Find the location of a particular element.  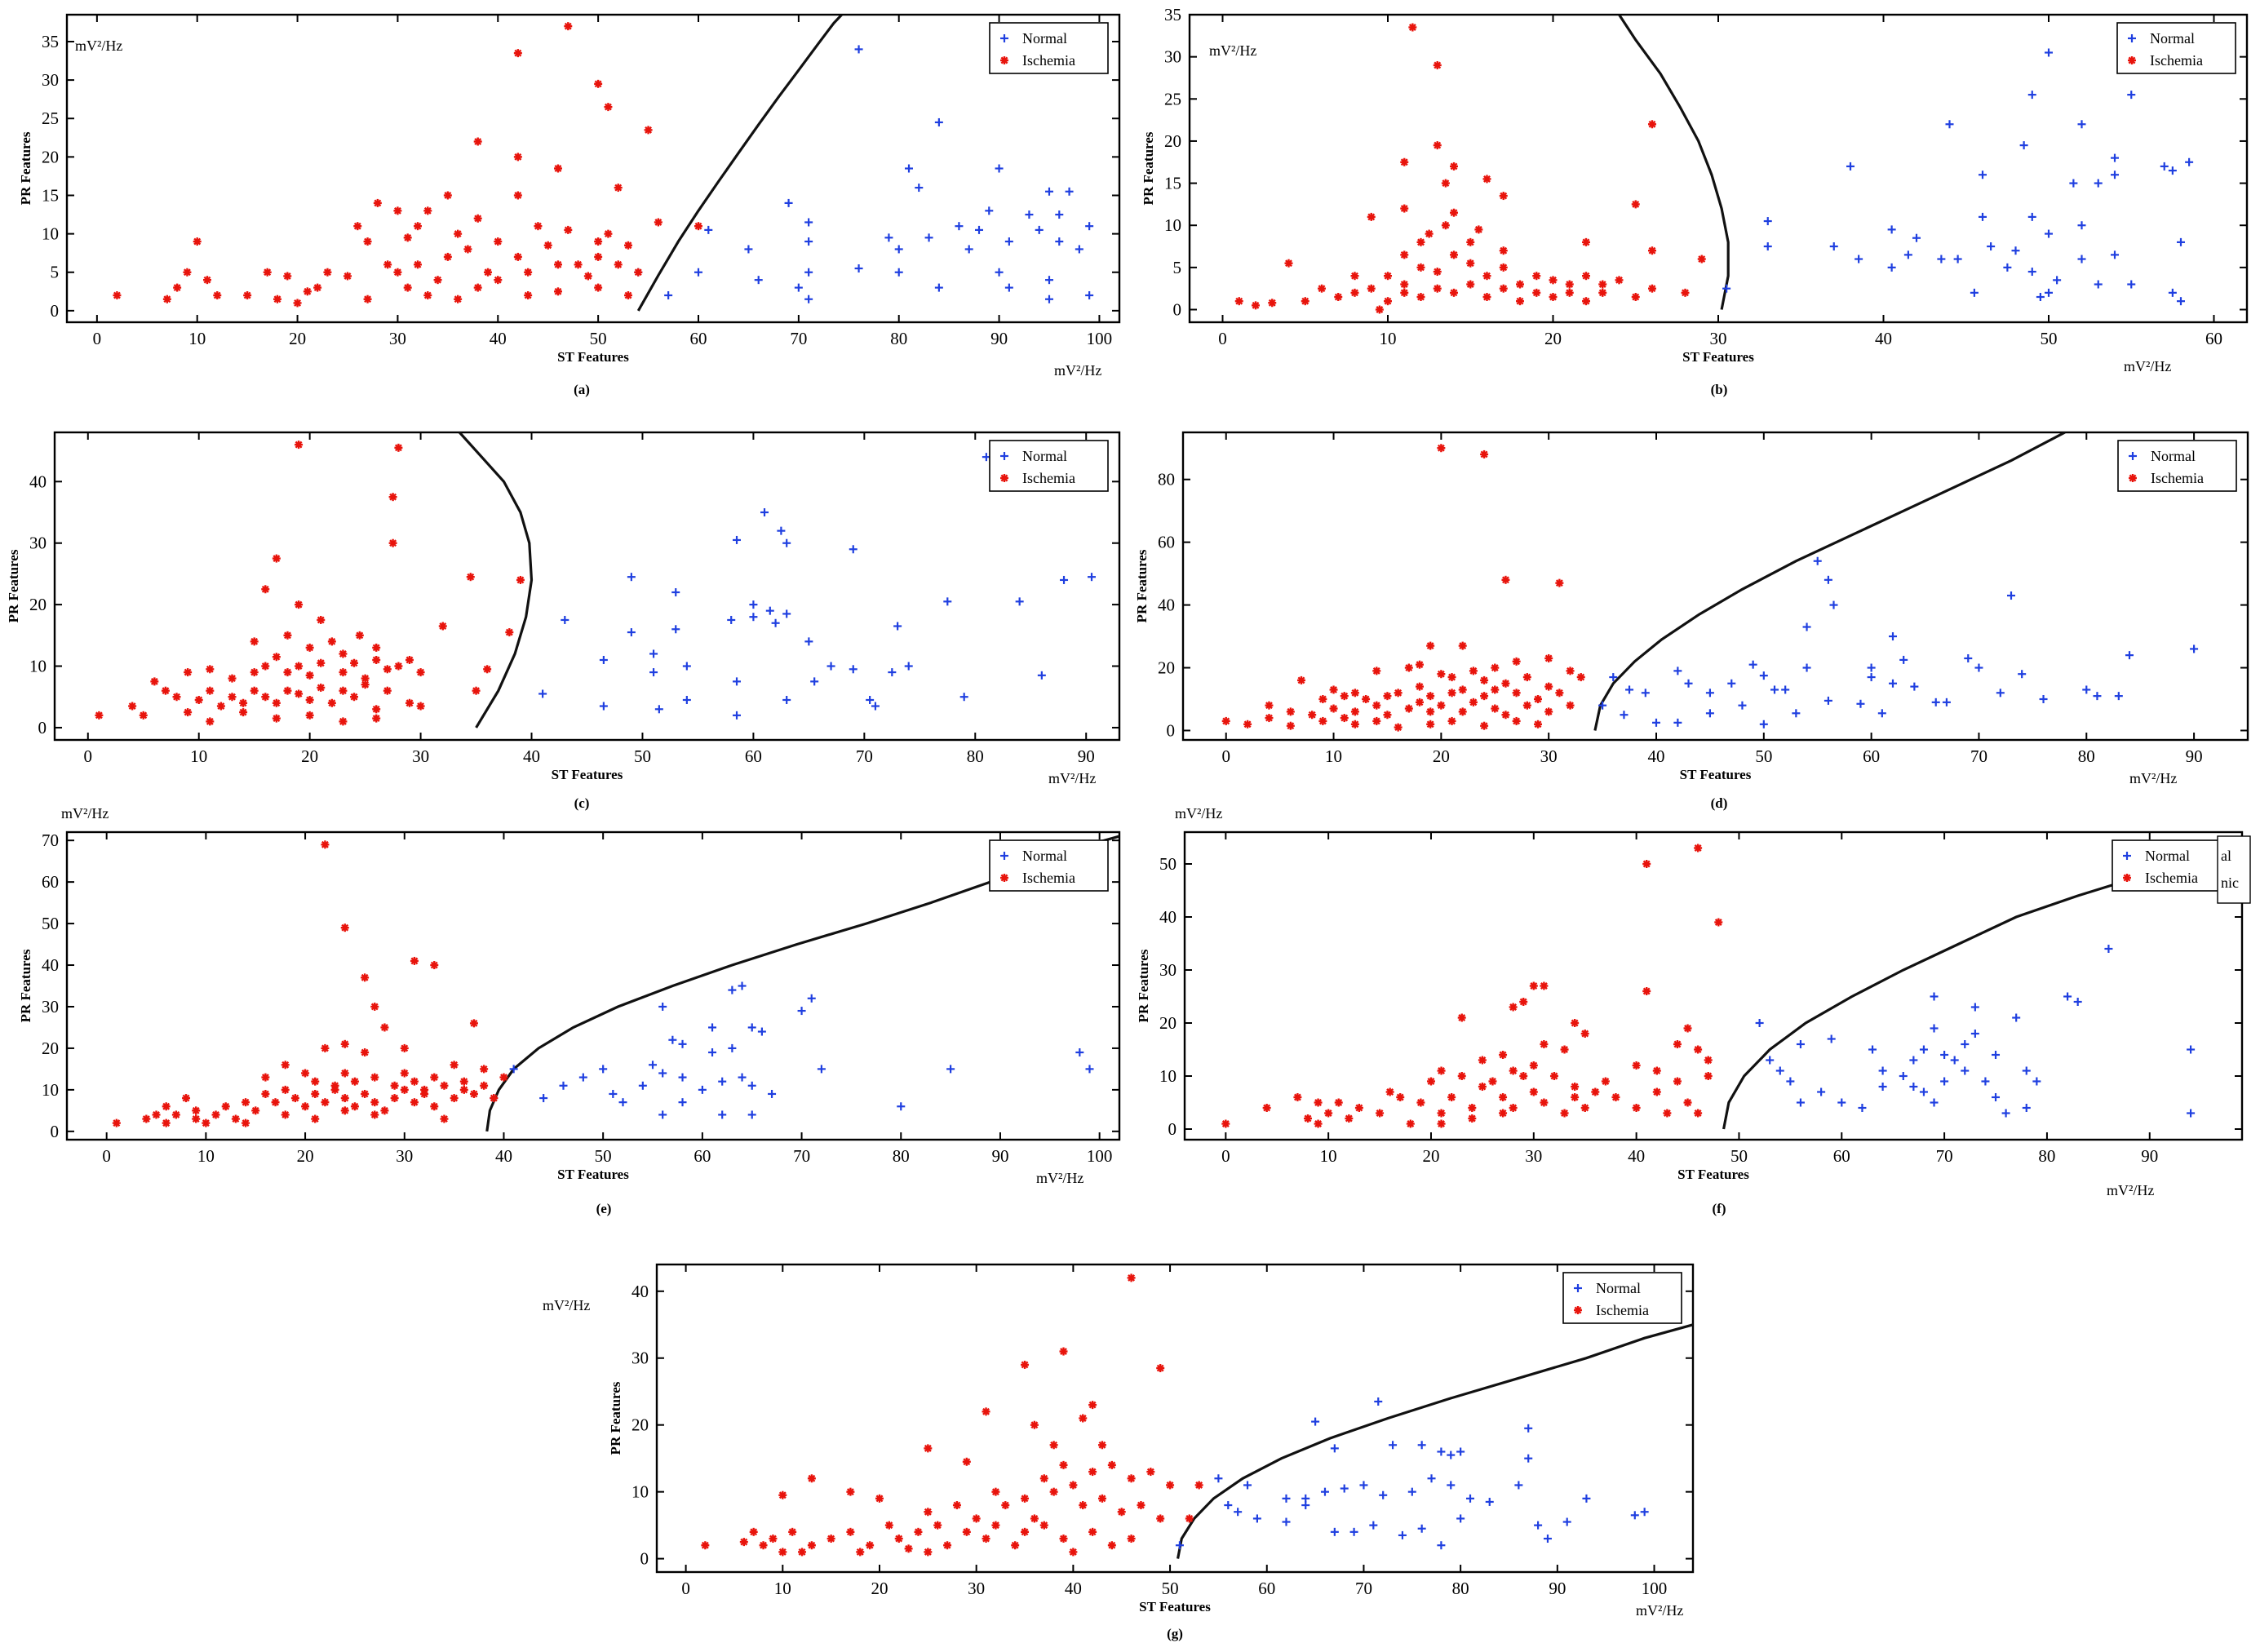

y-tick-label: 80 is located at coordinates (1167, 479).